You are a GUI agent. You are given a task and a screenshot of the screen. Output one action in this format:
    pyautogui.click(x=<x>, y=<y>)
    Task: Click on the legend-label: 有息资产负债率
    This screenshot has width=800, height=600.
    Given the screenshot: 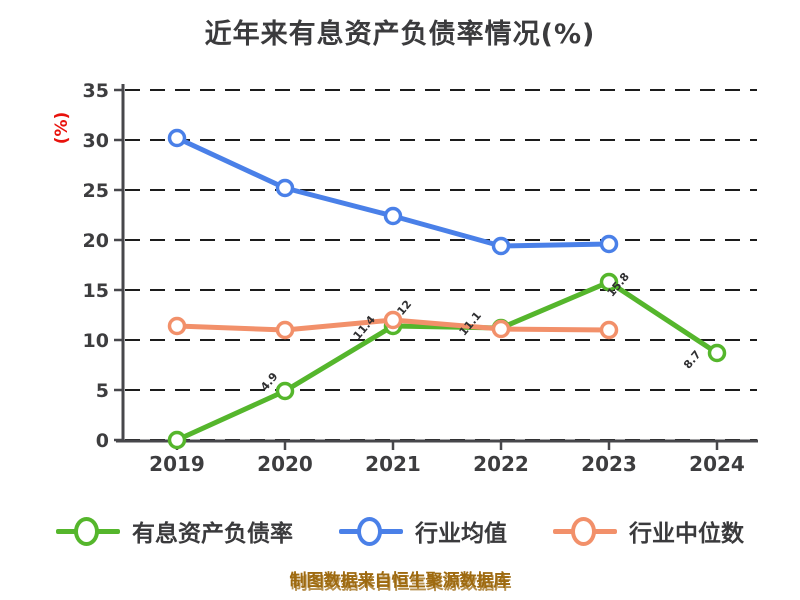 What is the action you would take?
    pyautogui.click(x=212, y=534)
    